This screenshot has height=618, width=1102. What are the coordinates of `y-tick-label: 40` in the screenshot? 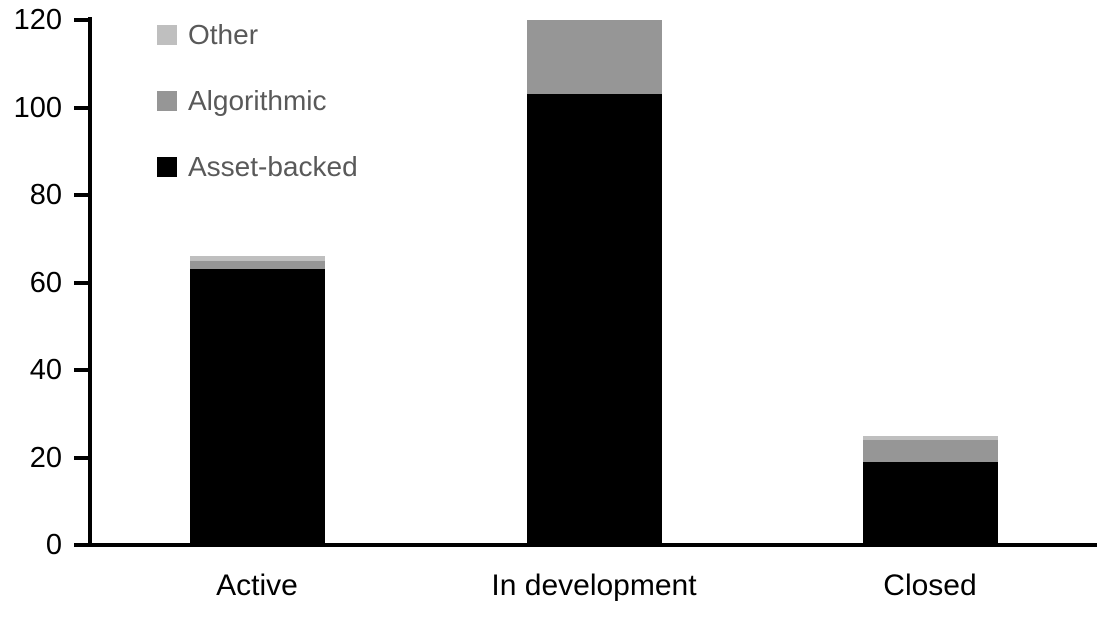 It's located at (45, 370).